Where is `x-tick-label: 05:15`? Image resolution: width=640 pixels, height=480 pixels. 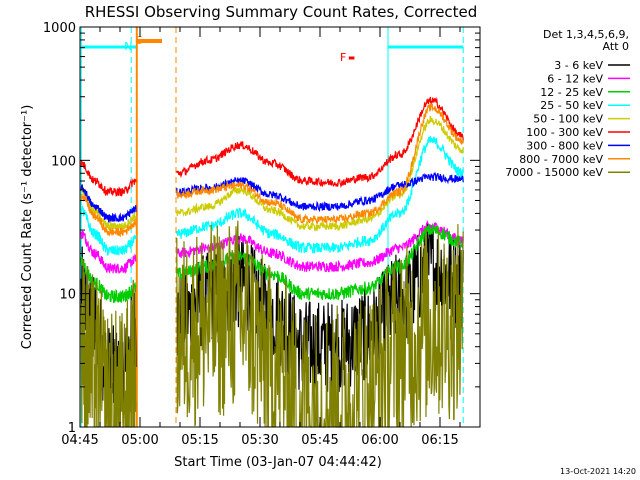 x-tick-label: 05:15 is located at coordinates (199, 440).